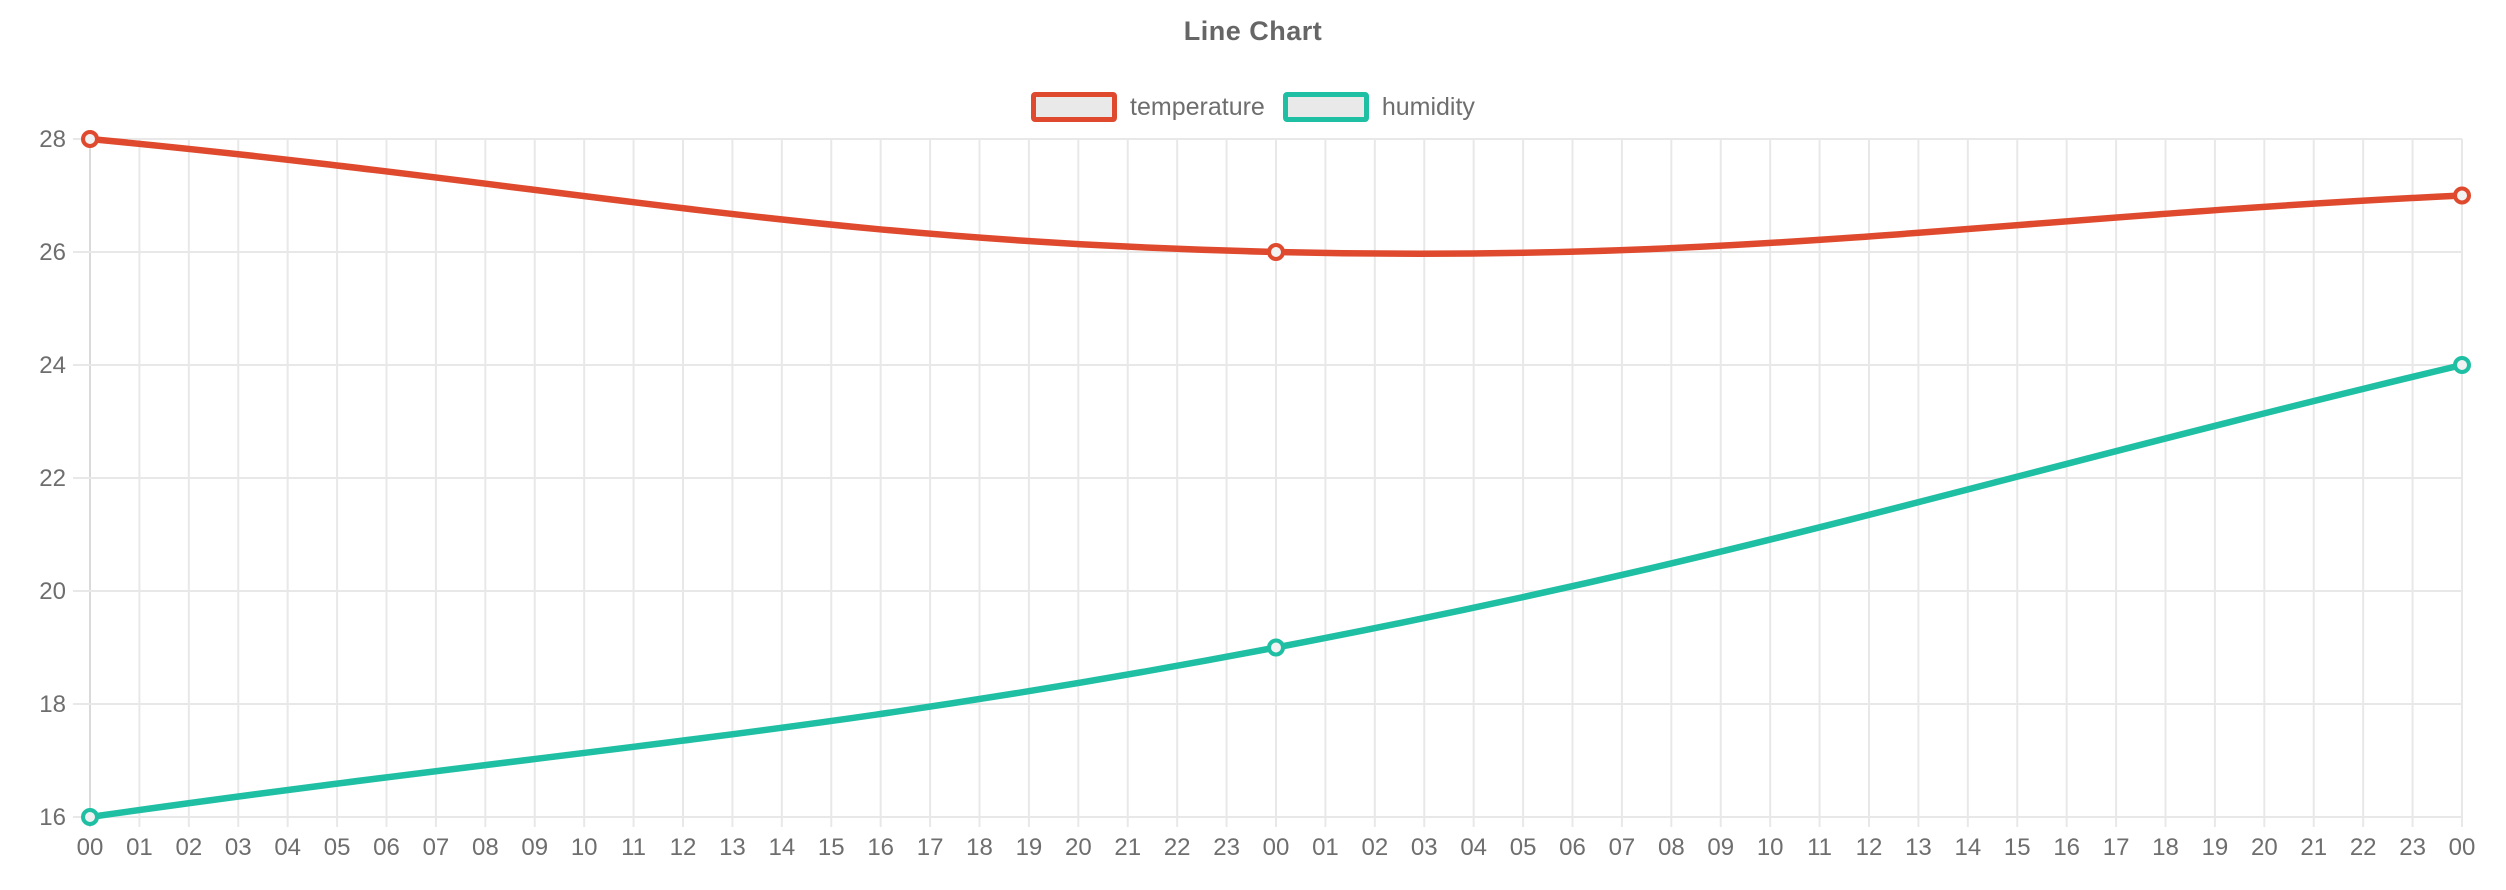 This screenshot has width=2506, height=890. Describe the element at coordinates (52, 704) in the screenshot. I see `y-axis-tick-label: 18` at that location.